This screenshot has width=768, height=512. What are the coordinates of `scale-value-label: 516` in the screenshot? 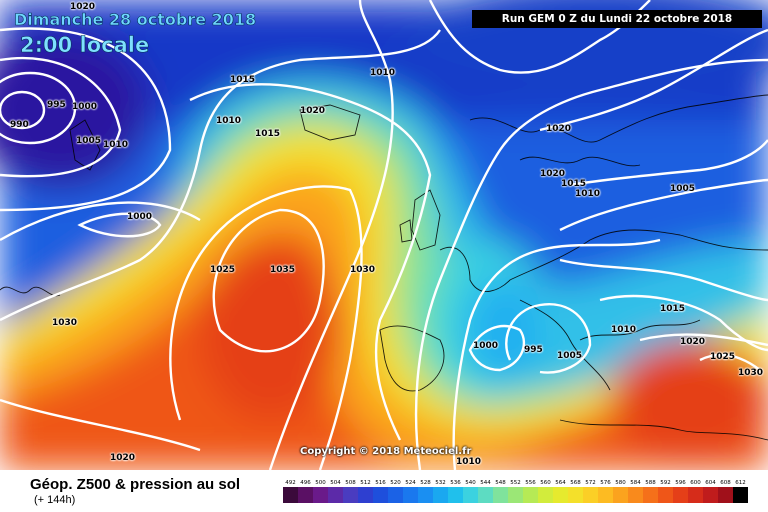 It's located at (380, 483).